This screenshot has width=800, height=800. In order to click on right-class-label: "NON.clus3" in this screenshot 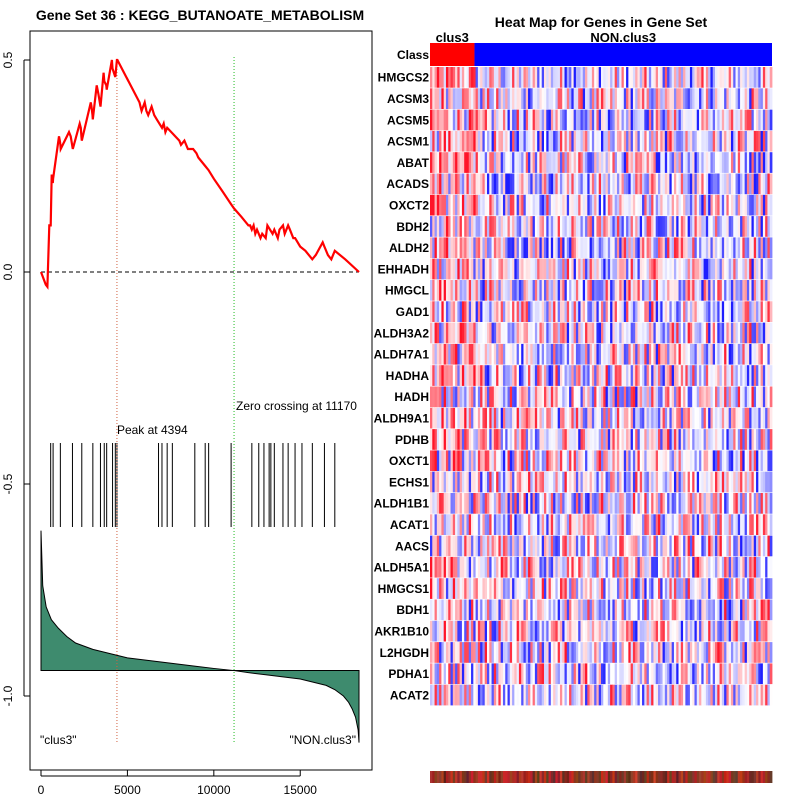, I will do `click(322, 740)`.